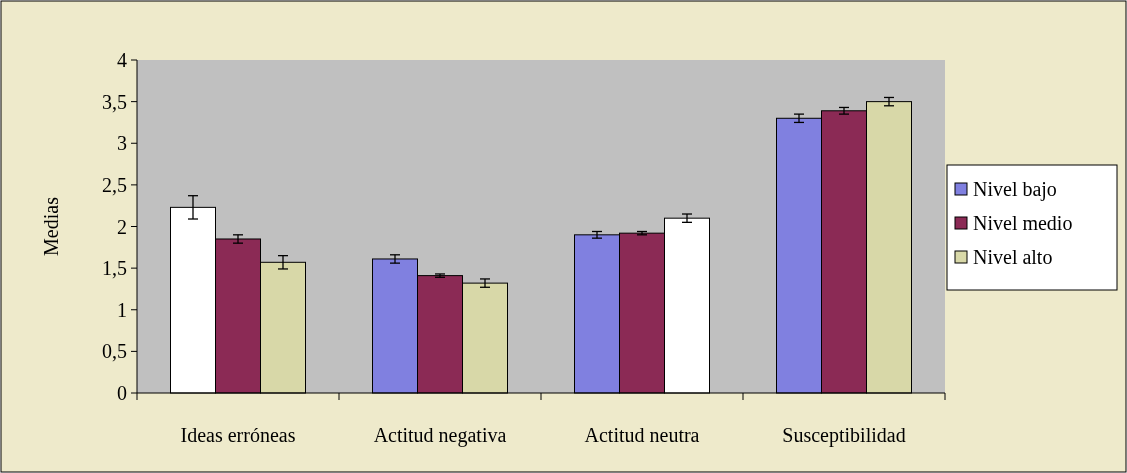 The image size is (1127, 473). I want to click on y-tick-label: 1,5, so click(114, 268).